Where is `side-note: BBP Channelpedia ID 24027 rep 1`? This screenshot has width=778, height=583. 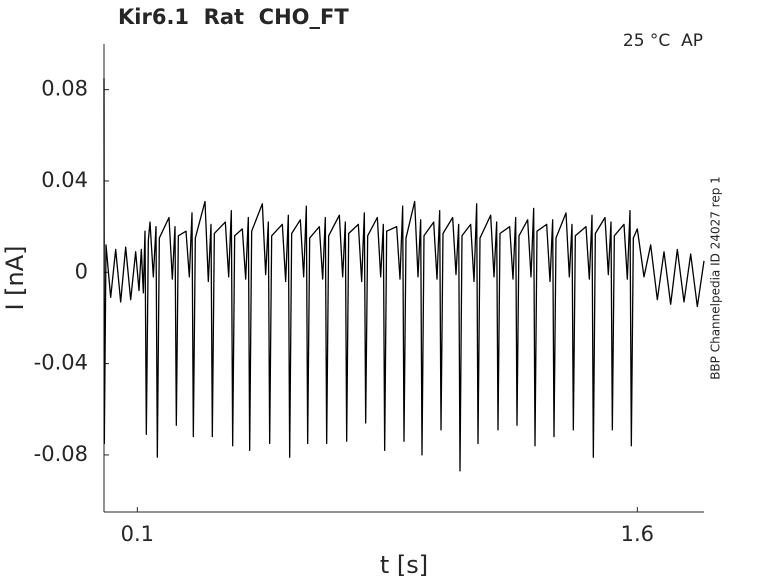
side-note: BBP Channelpedia ID 24027 rep 1 is located at coordinates (716, 278).